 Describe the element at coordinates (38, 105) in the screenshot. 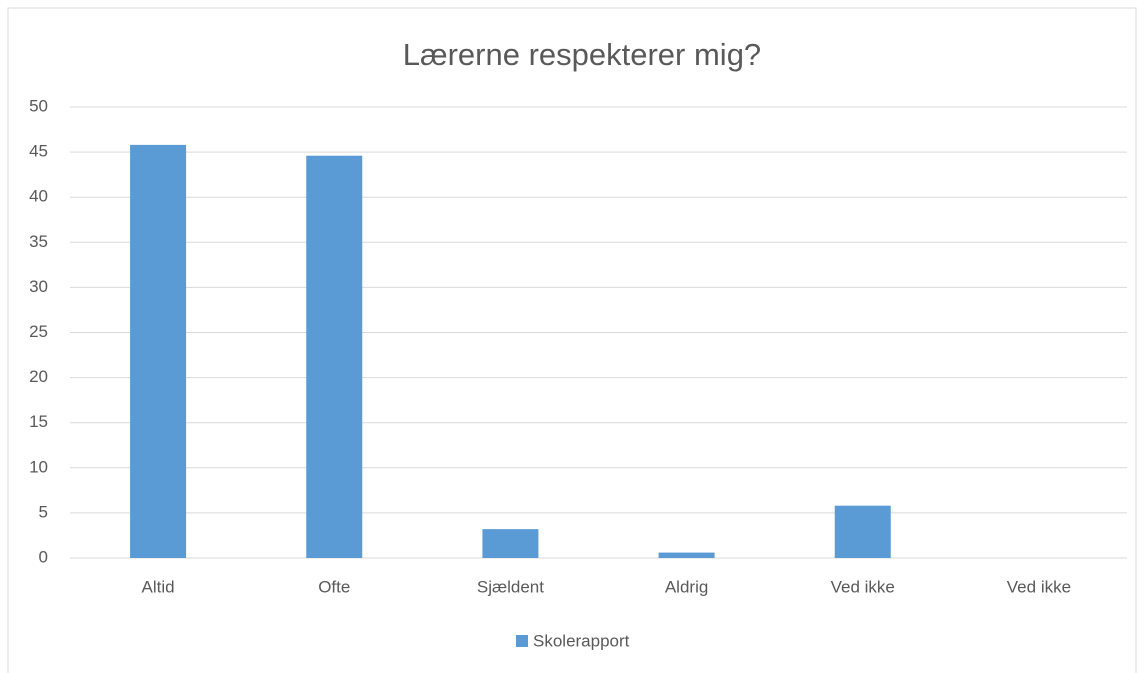

I see `y-tick-label: 50` at that location.